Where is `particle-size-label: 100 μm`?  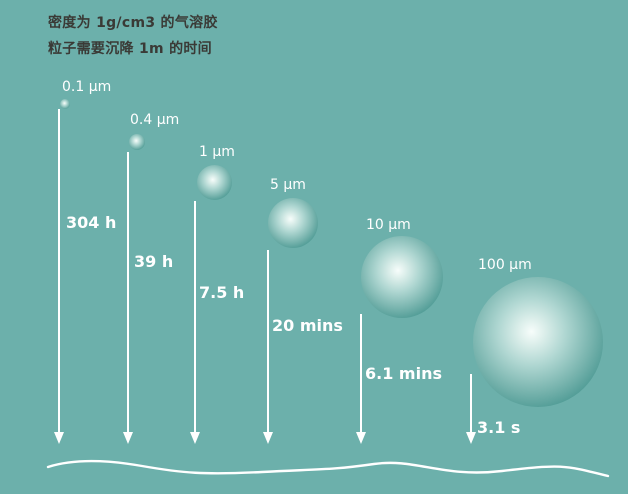
particle-size-label: 100 μm is located at coordinates (505, 265).